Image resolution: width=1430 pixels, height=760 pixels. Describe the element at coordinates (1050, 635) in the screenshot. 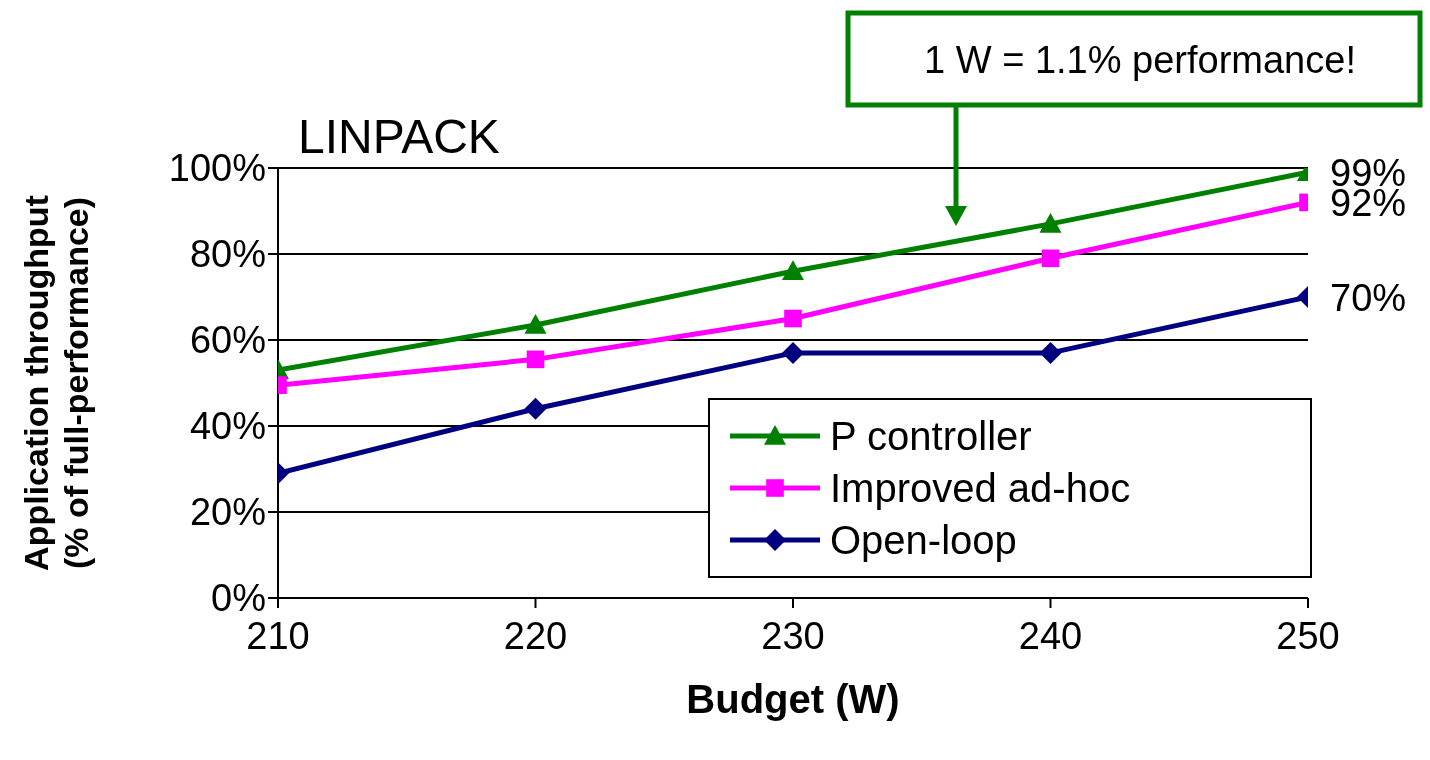

I see `x-tick-label: 240` at that location.